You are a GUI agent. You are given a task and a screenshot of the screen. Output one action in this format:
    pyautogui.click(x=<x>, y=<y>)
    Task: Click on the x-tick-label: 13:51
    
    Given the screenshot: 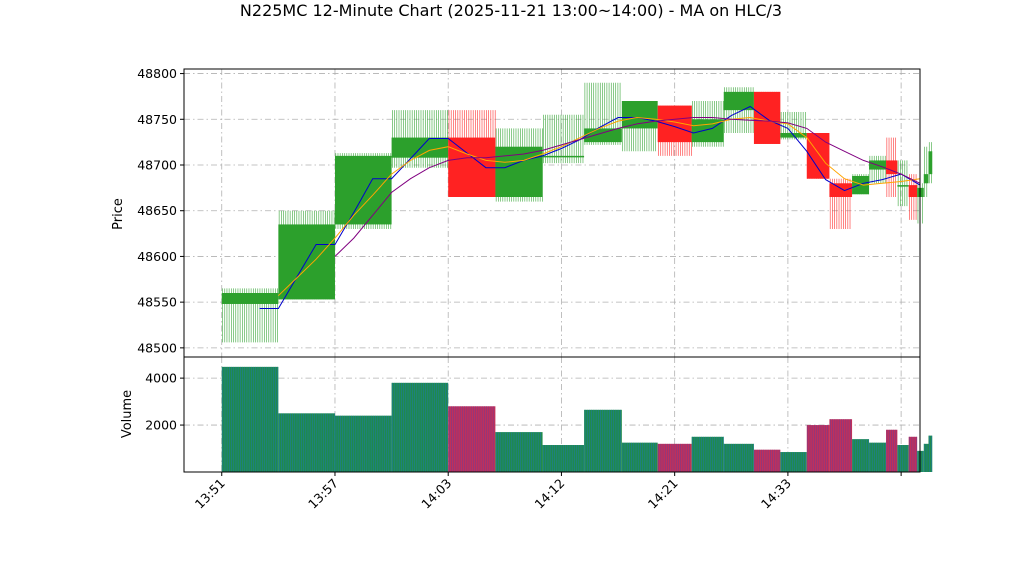 What is the action you would take?
    pyautogui.click(x=210, y=494)
    